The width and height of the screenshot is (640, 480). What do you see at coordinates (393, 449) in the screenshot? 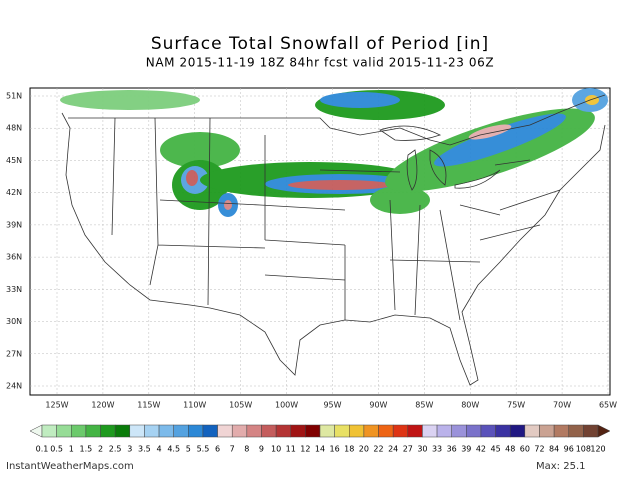
I see `colorbar-label: 24` at bounding box center [393, 449].